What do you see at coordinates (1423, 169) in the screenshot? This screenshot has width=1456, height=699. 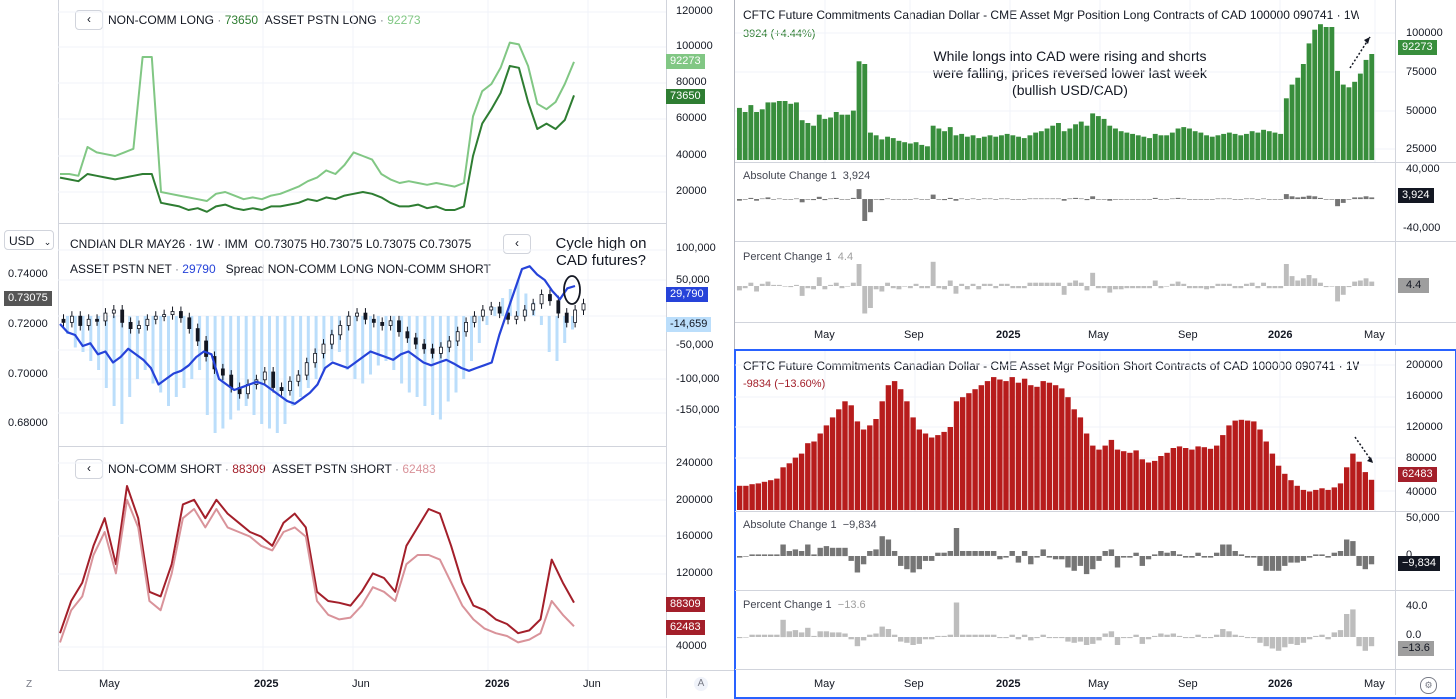 I see `long-abs-tick-top: 40,000` at bounding box center [1423, 169].